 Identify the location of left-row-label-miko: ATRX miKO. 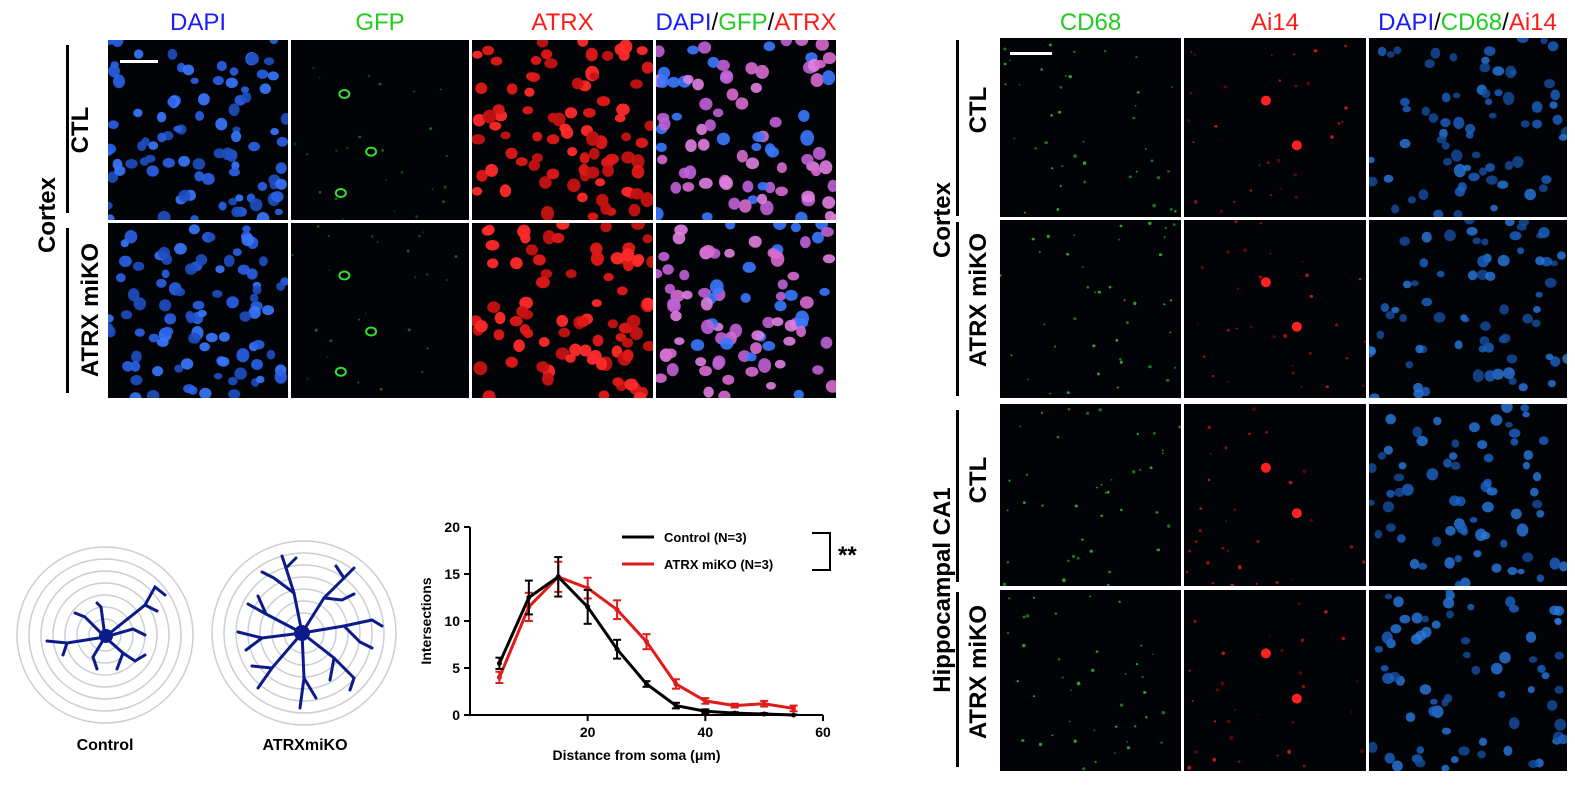
(90, 310).